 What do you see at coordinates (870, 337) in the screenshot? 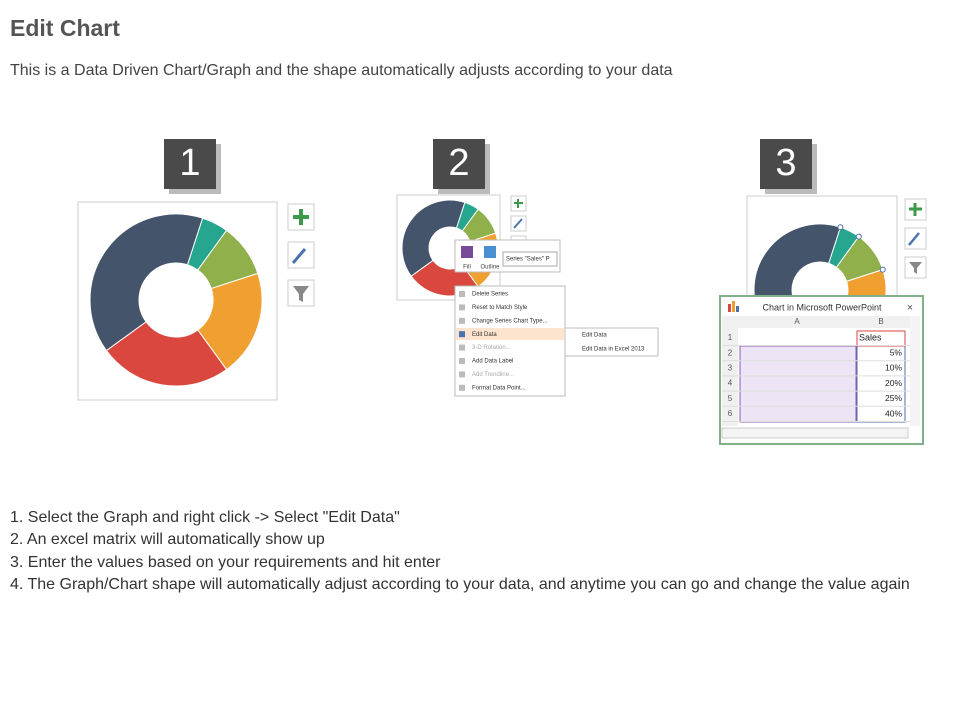
I see `cell: Sales` at bounding box center [870, 337].